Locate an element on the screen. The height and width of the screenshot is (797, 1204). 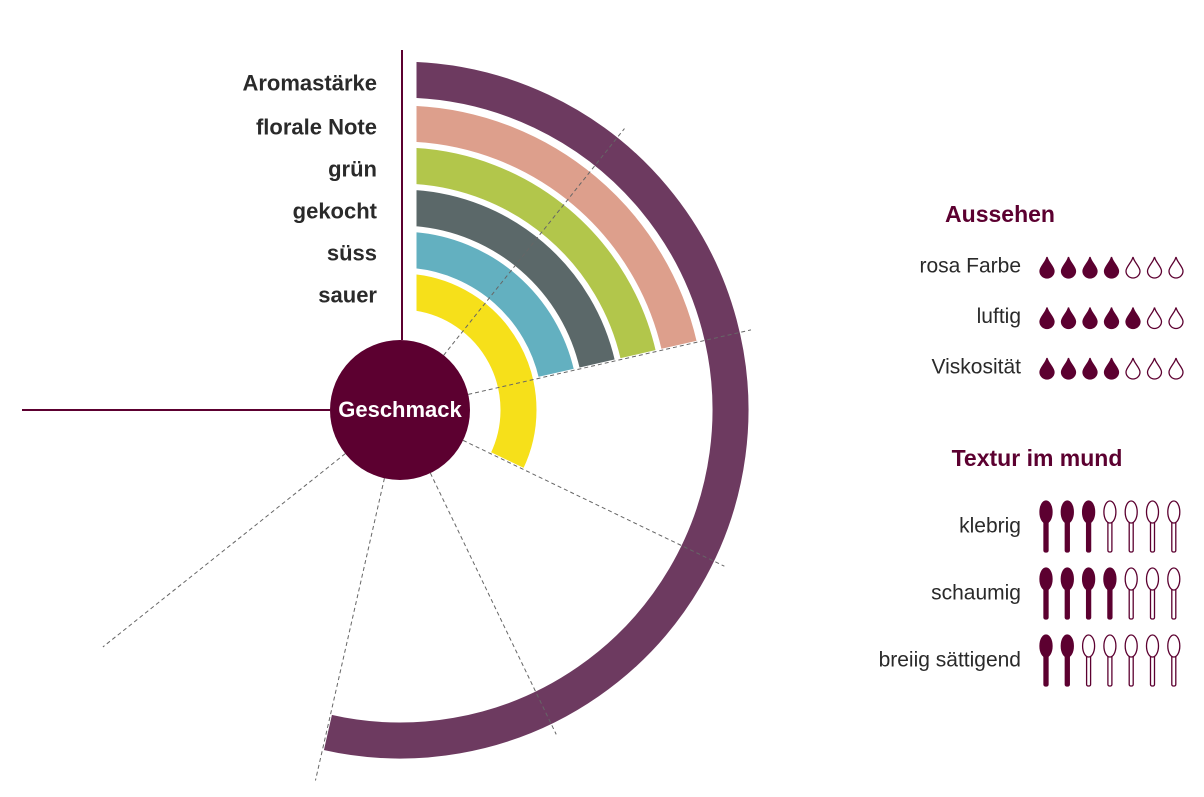
category-label: Aromastärke is located at coordinates (309, 82).